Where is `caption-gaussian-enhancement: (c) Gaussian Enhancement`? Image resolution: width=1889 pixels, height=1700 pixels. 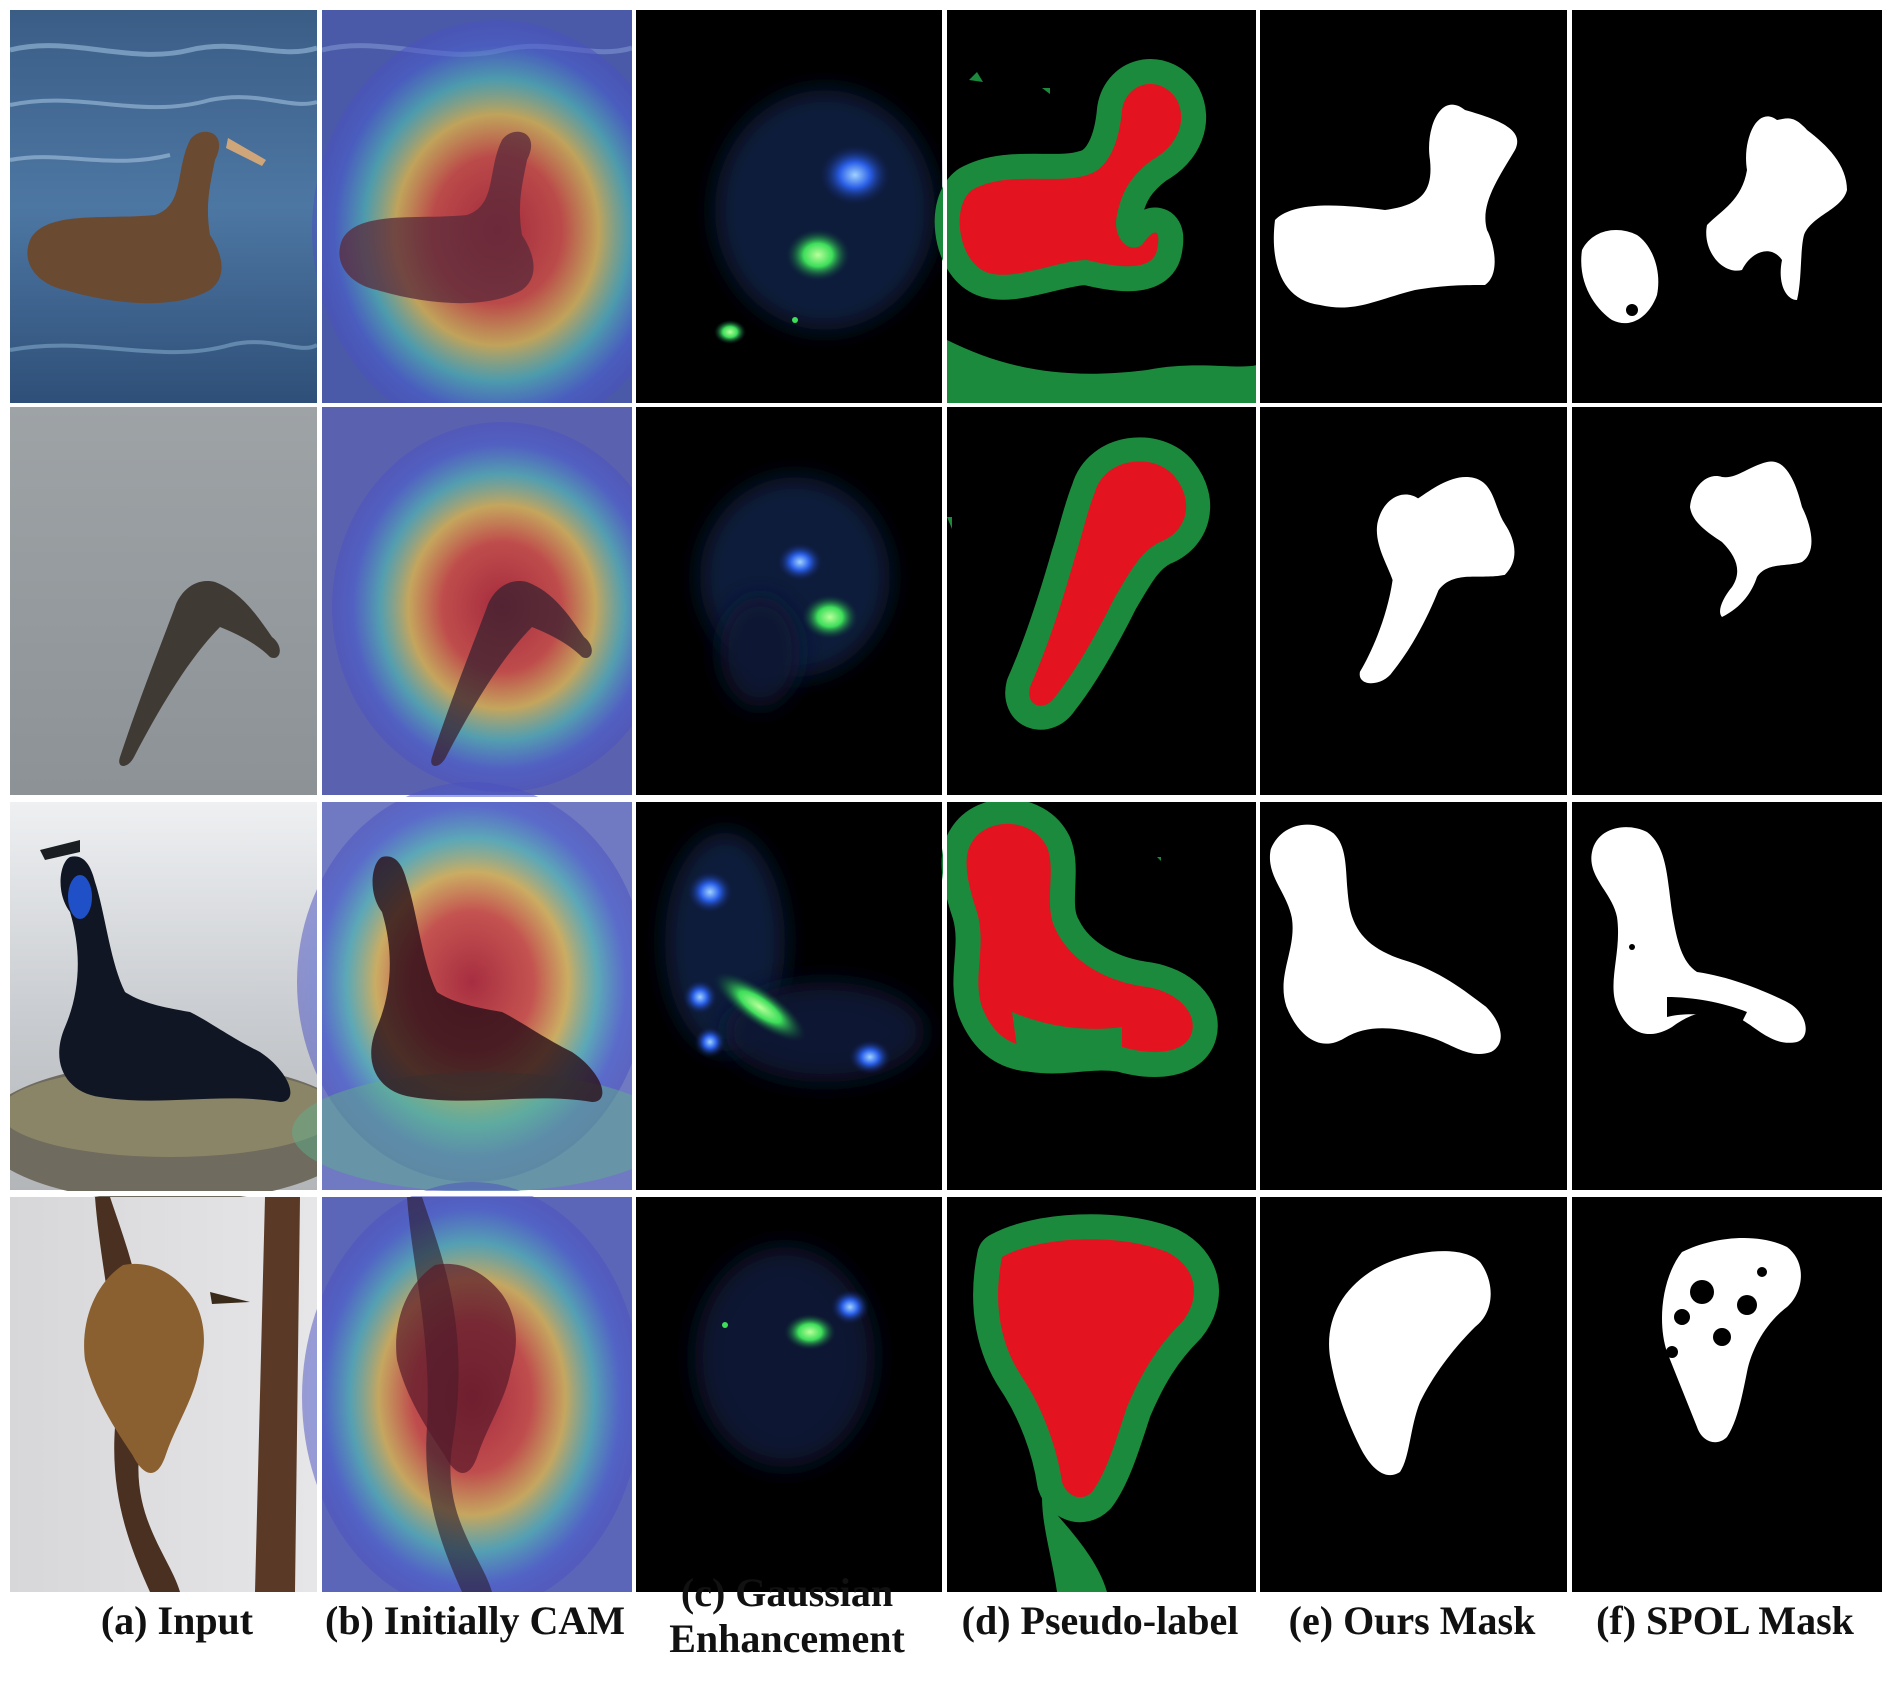 caption-gaussian-enhancement: (c) Gaussian Enhancement is located at coordinates (787, 1616).